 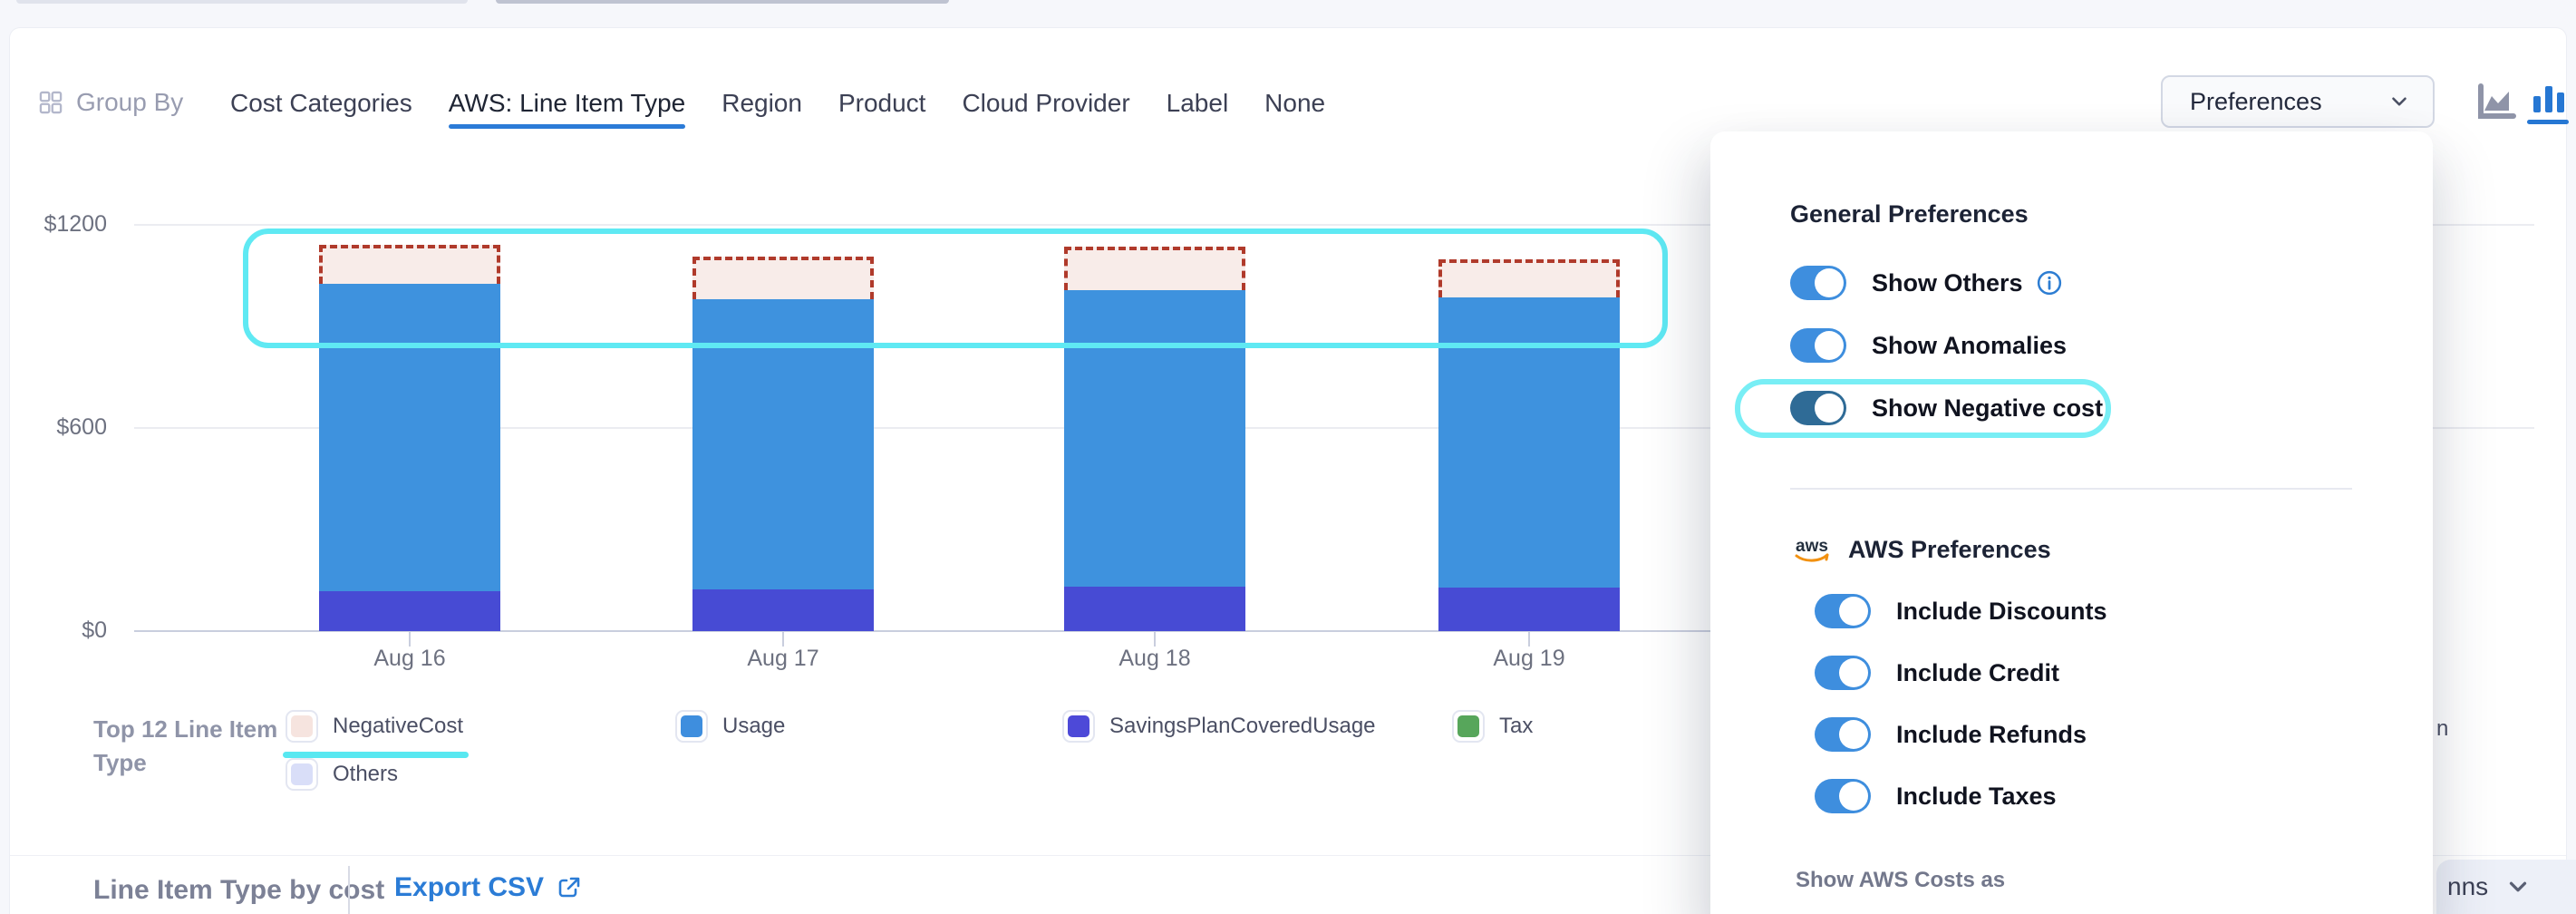 I want to click on tab-none: None, so click(x=1295, y=103).